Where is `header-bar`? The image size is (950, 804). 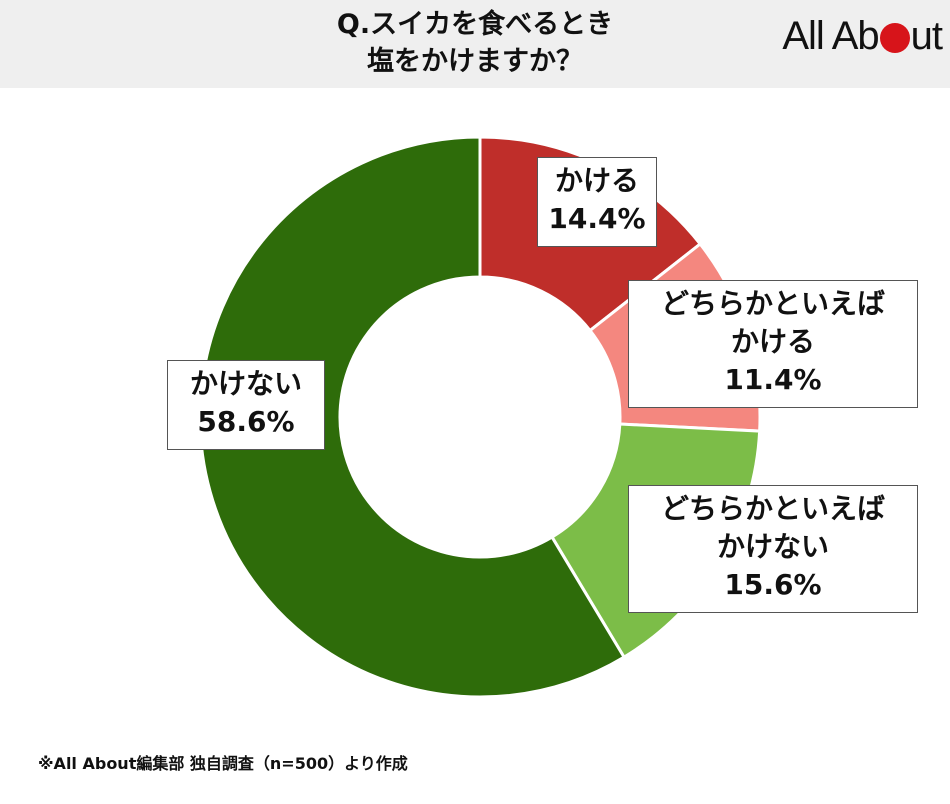 header-bar is located at coordinates (475, 44).